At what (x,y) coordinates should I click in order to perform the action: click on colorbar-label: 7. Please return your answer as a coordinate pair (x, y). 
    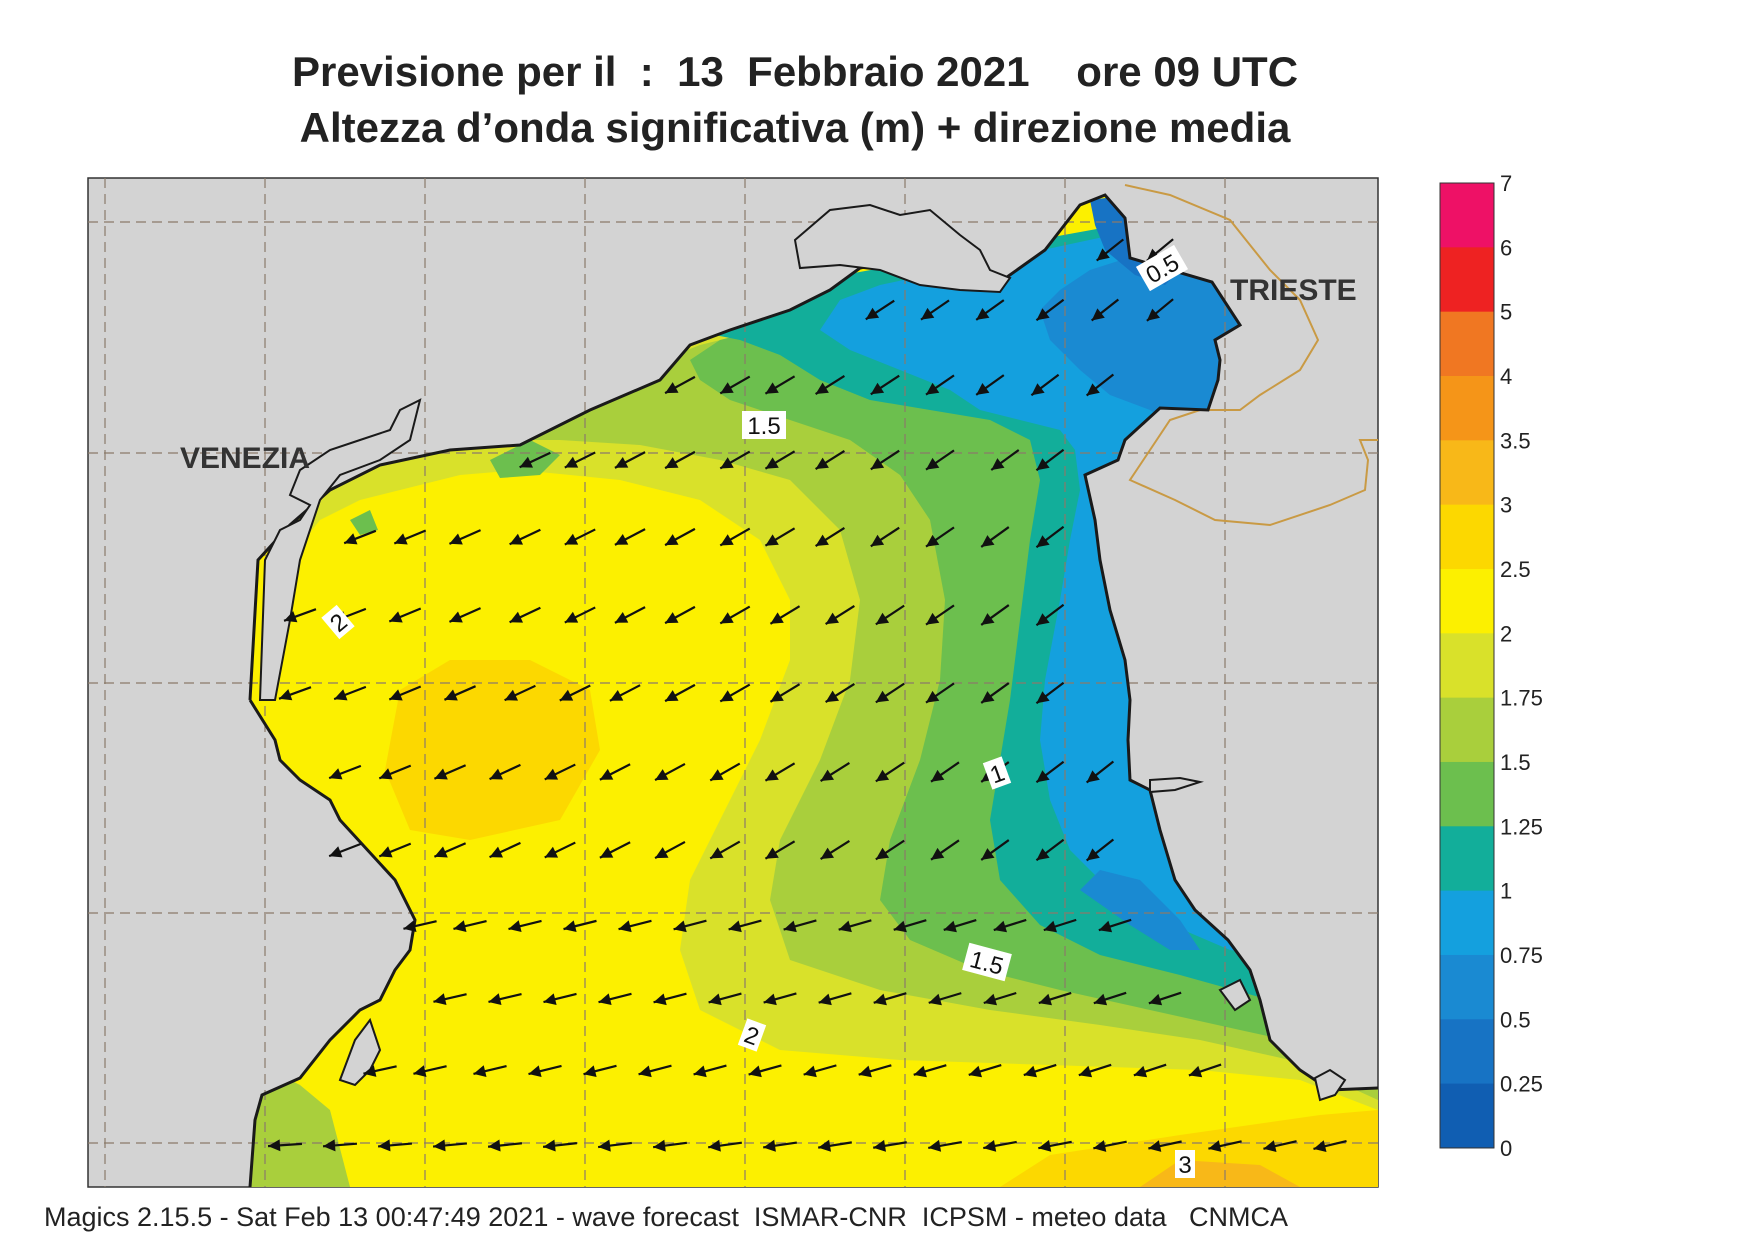
    Looking at the image, I should click on (1506, 183).